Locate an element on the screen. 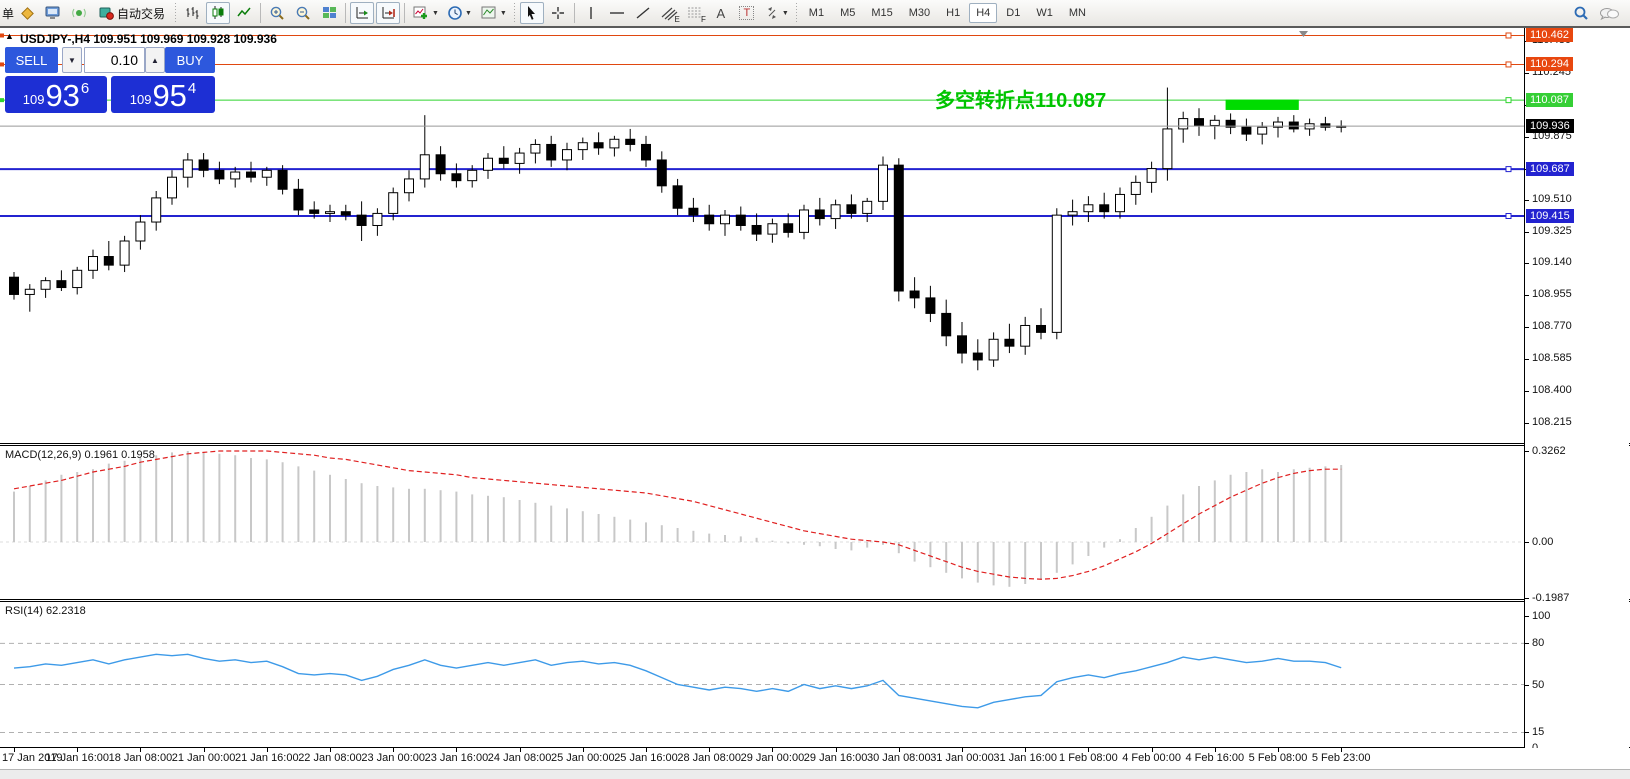 The image size is (1630, 779). autotrade-button: 自动交易 is located at coordinates (131, 13).